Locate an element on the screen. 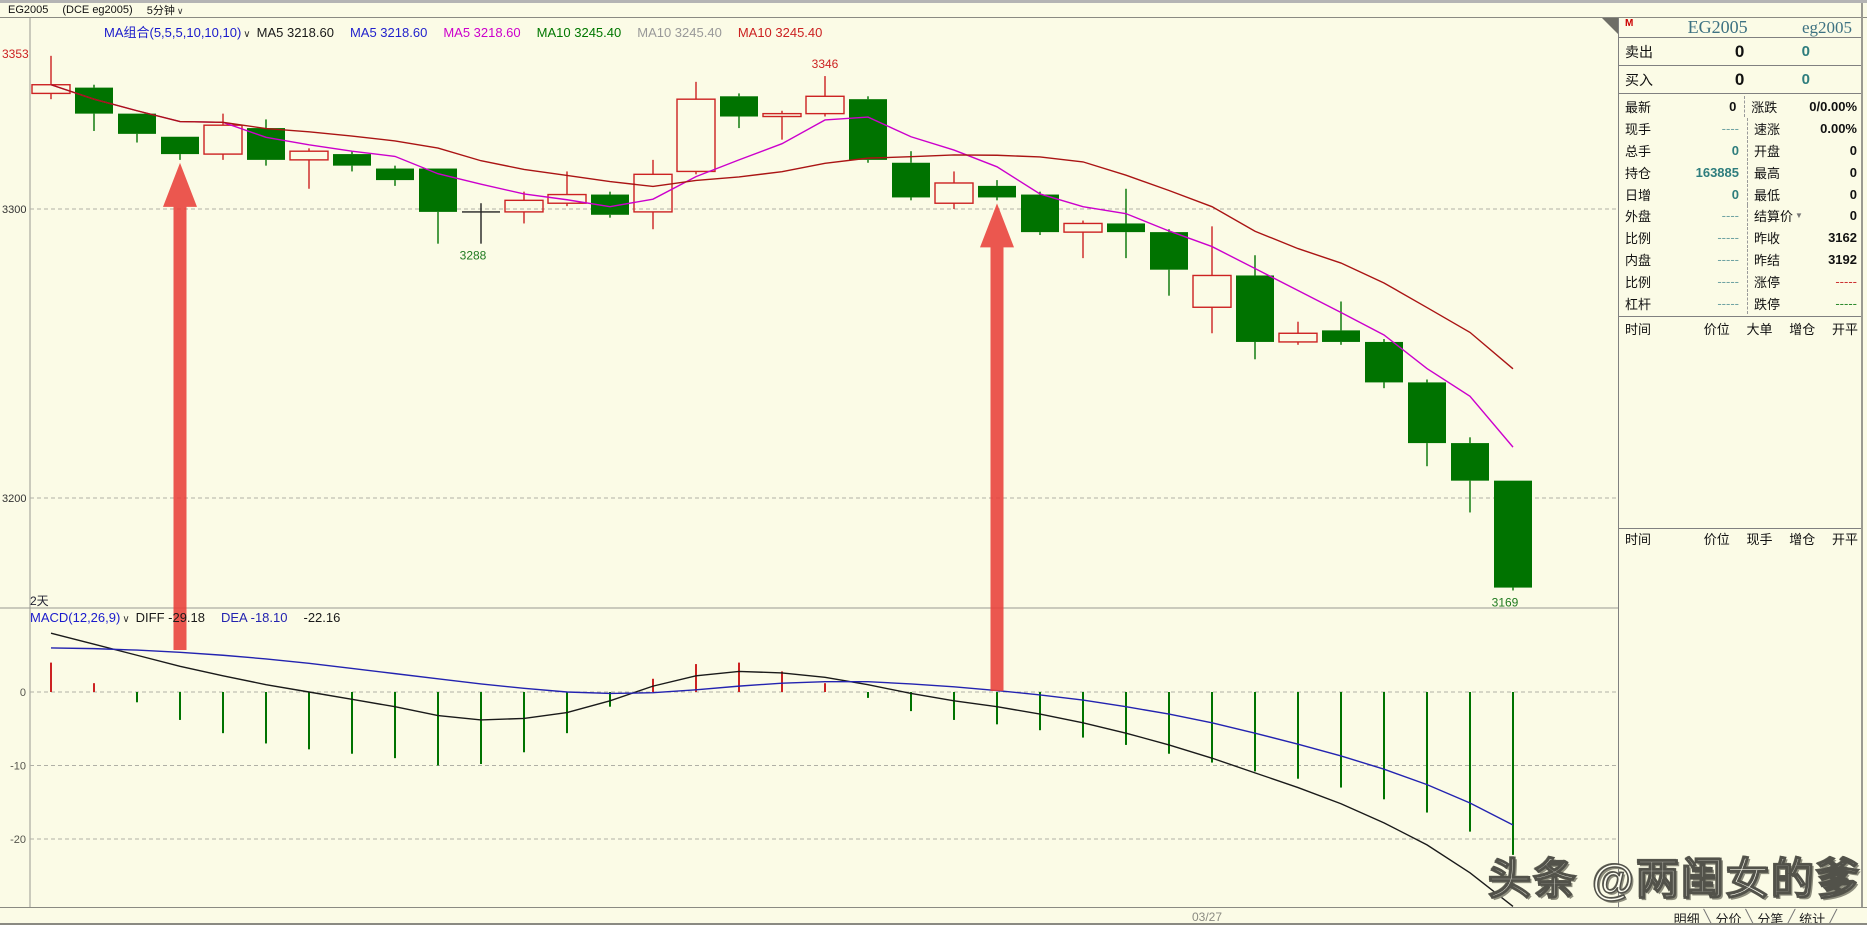  buy-price: 0 is located at coordinates (1739, 79).